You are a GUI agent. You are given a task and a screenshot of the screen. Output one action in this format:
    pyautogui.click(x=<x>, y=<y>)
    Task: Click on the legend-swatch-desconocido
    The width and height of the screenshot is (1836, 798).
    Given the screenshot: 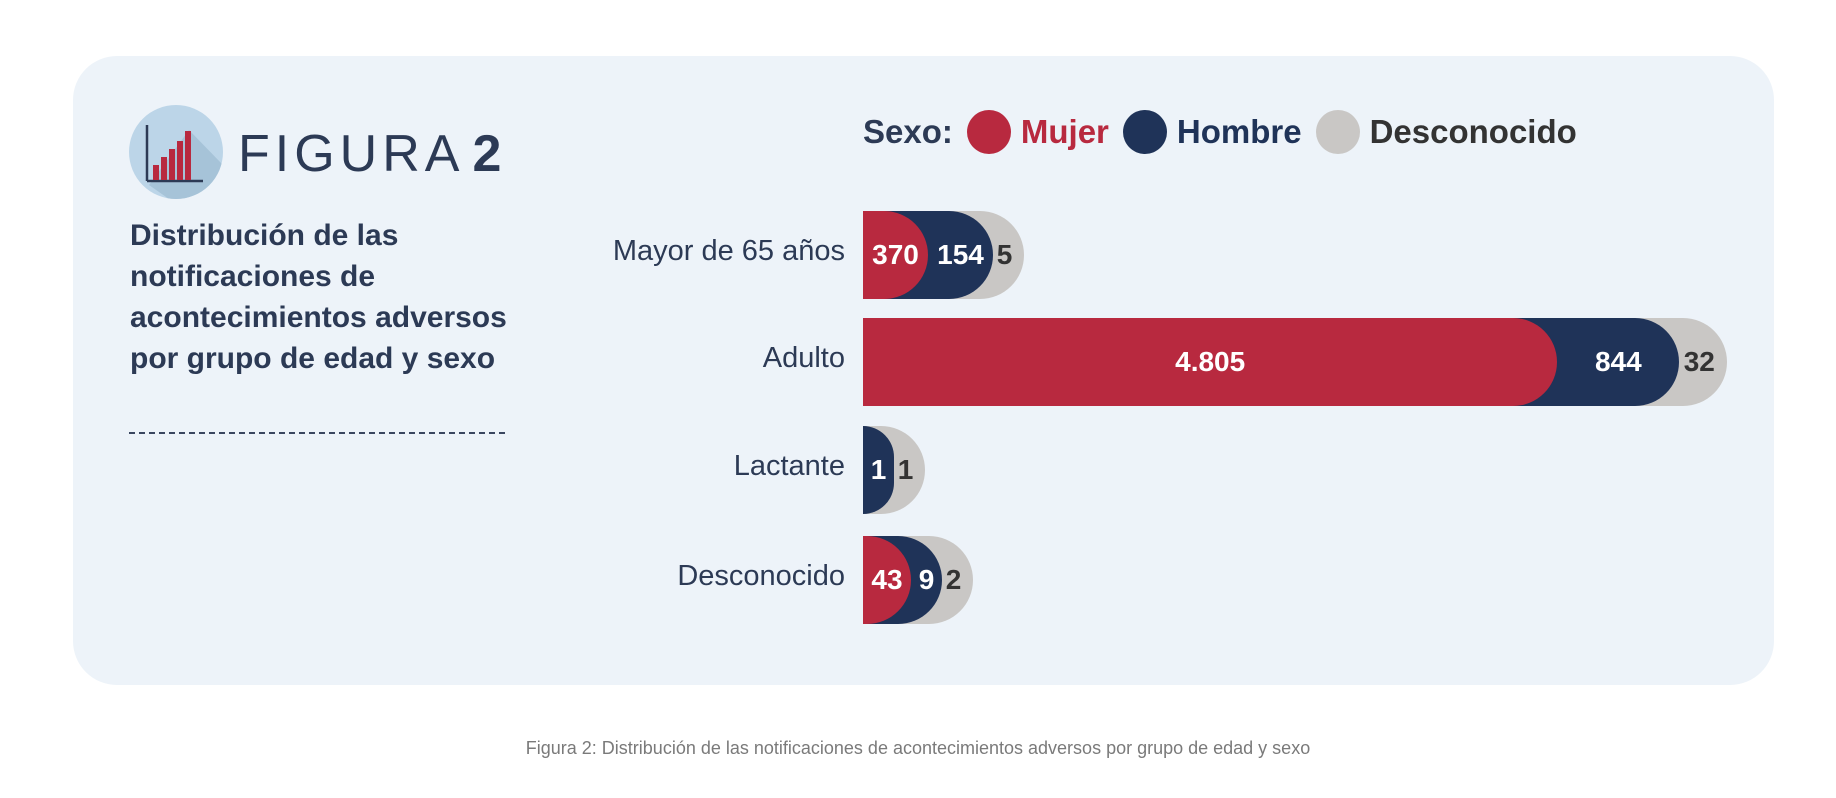 What is the action you would take?
    pyautogui.click(x=1337, y=132)
    